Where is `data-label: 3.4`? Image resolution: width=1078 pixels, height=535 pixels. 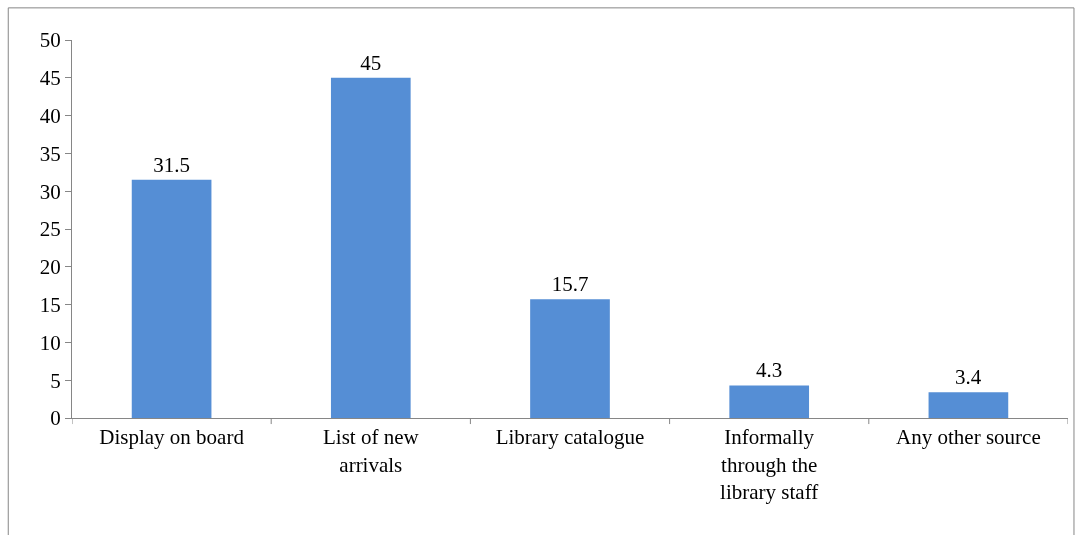
data-label: 3.4 is located at coordinates (968, 377).